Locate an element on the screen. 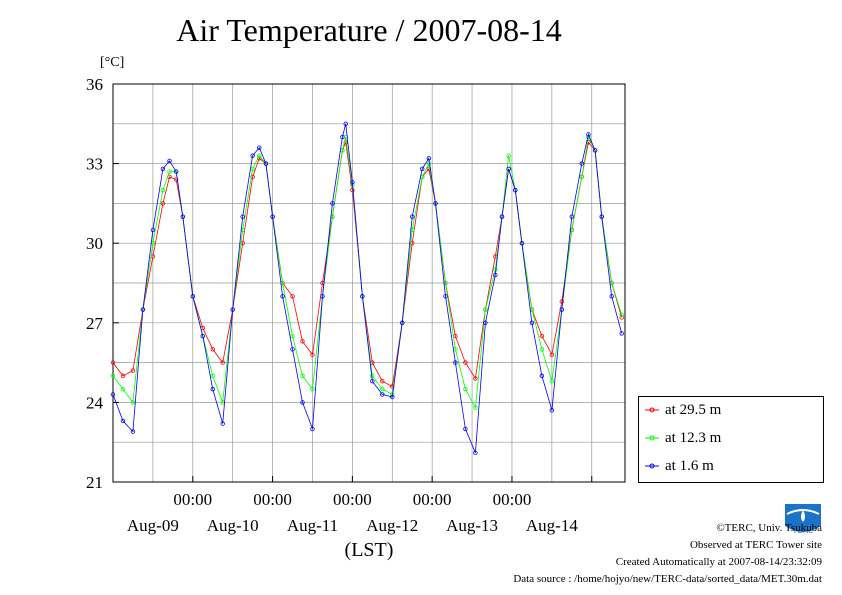 This screenshot has width=842, height=595. y-axis-ticks: 21 24 27 30 33 36 is located at coordinates (102, 283).